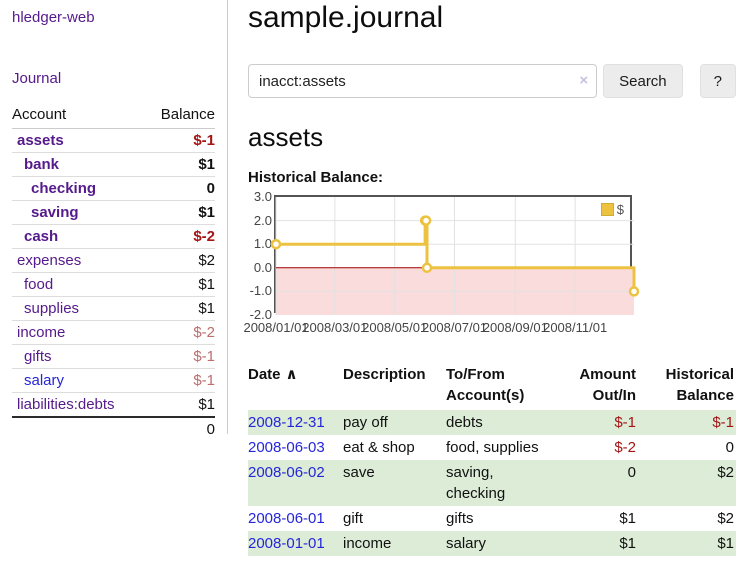  I want to click on account-row: gifts $-1, so click(113, 356).